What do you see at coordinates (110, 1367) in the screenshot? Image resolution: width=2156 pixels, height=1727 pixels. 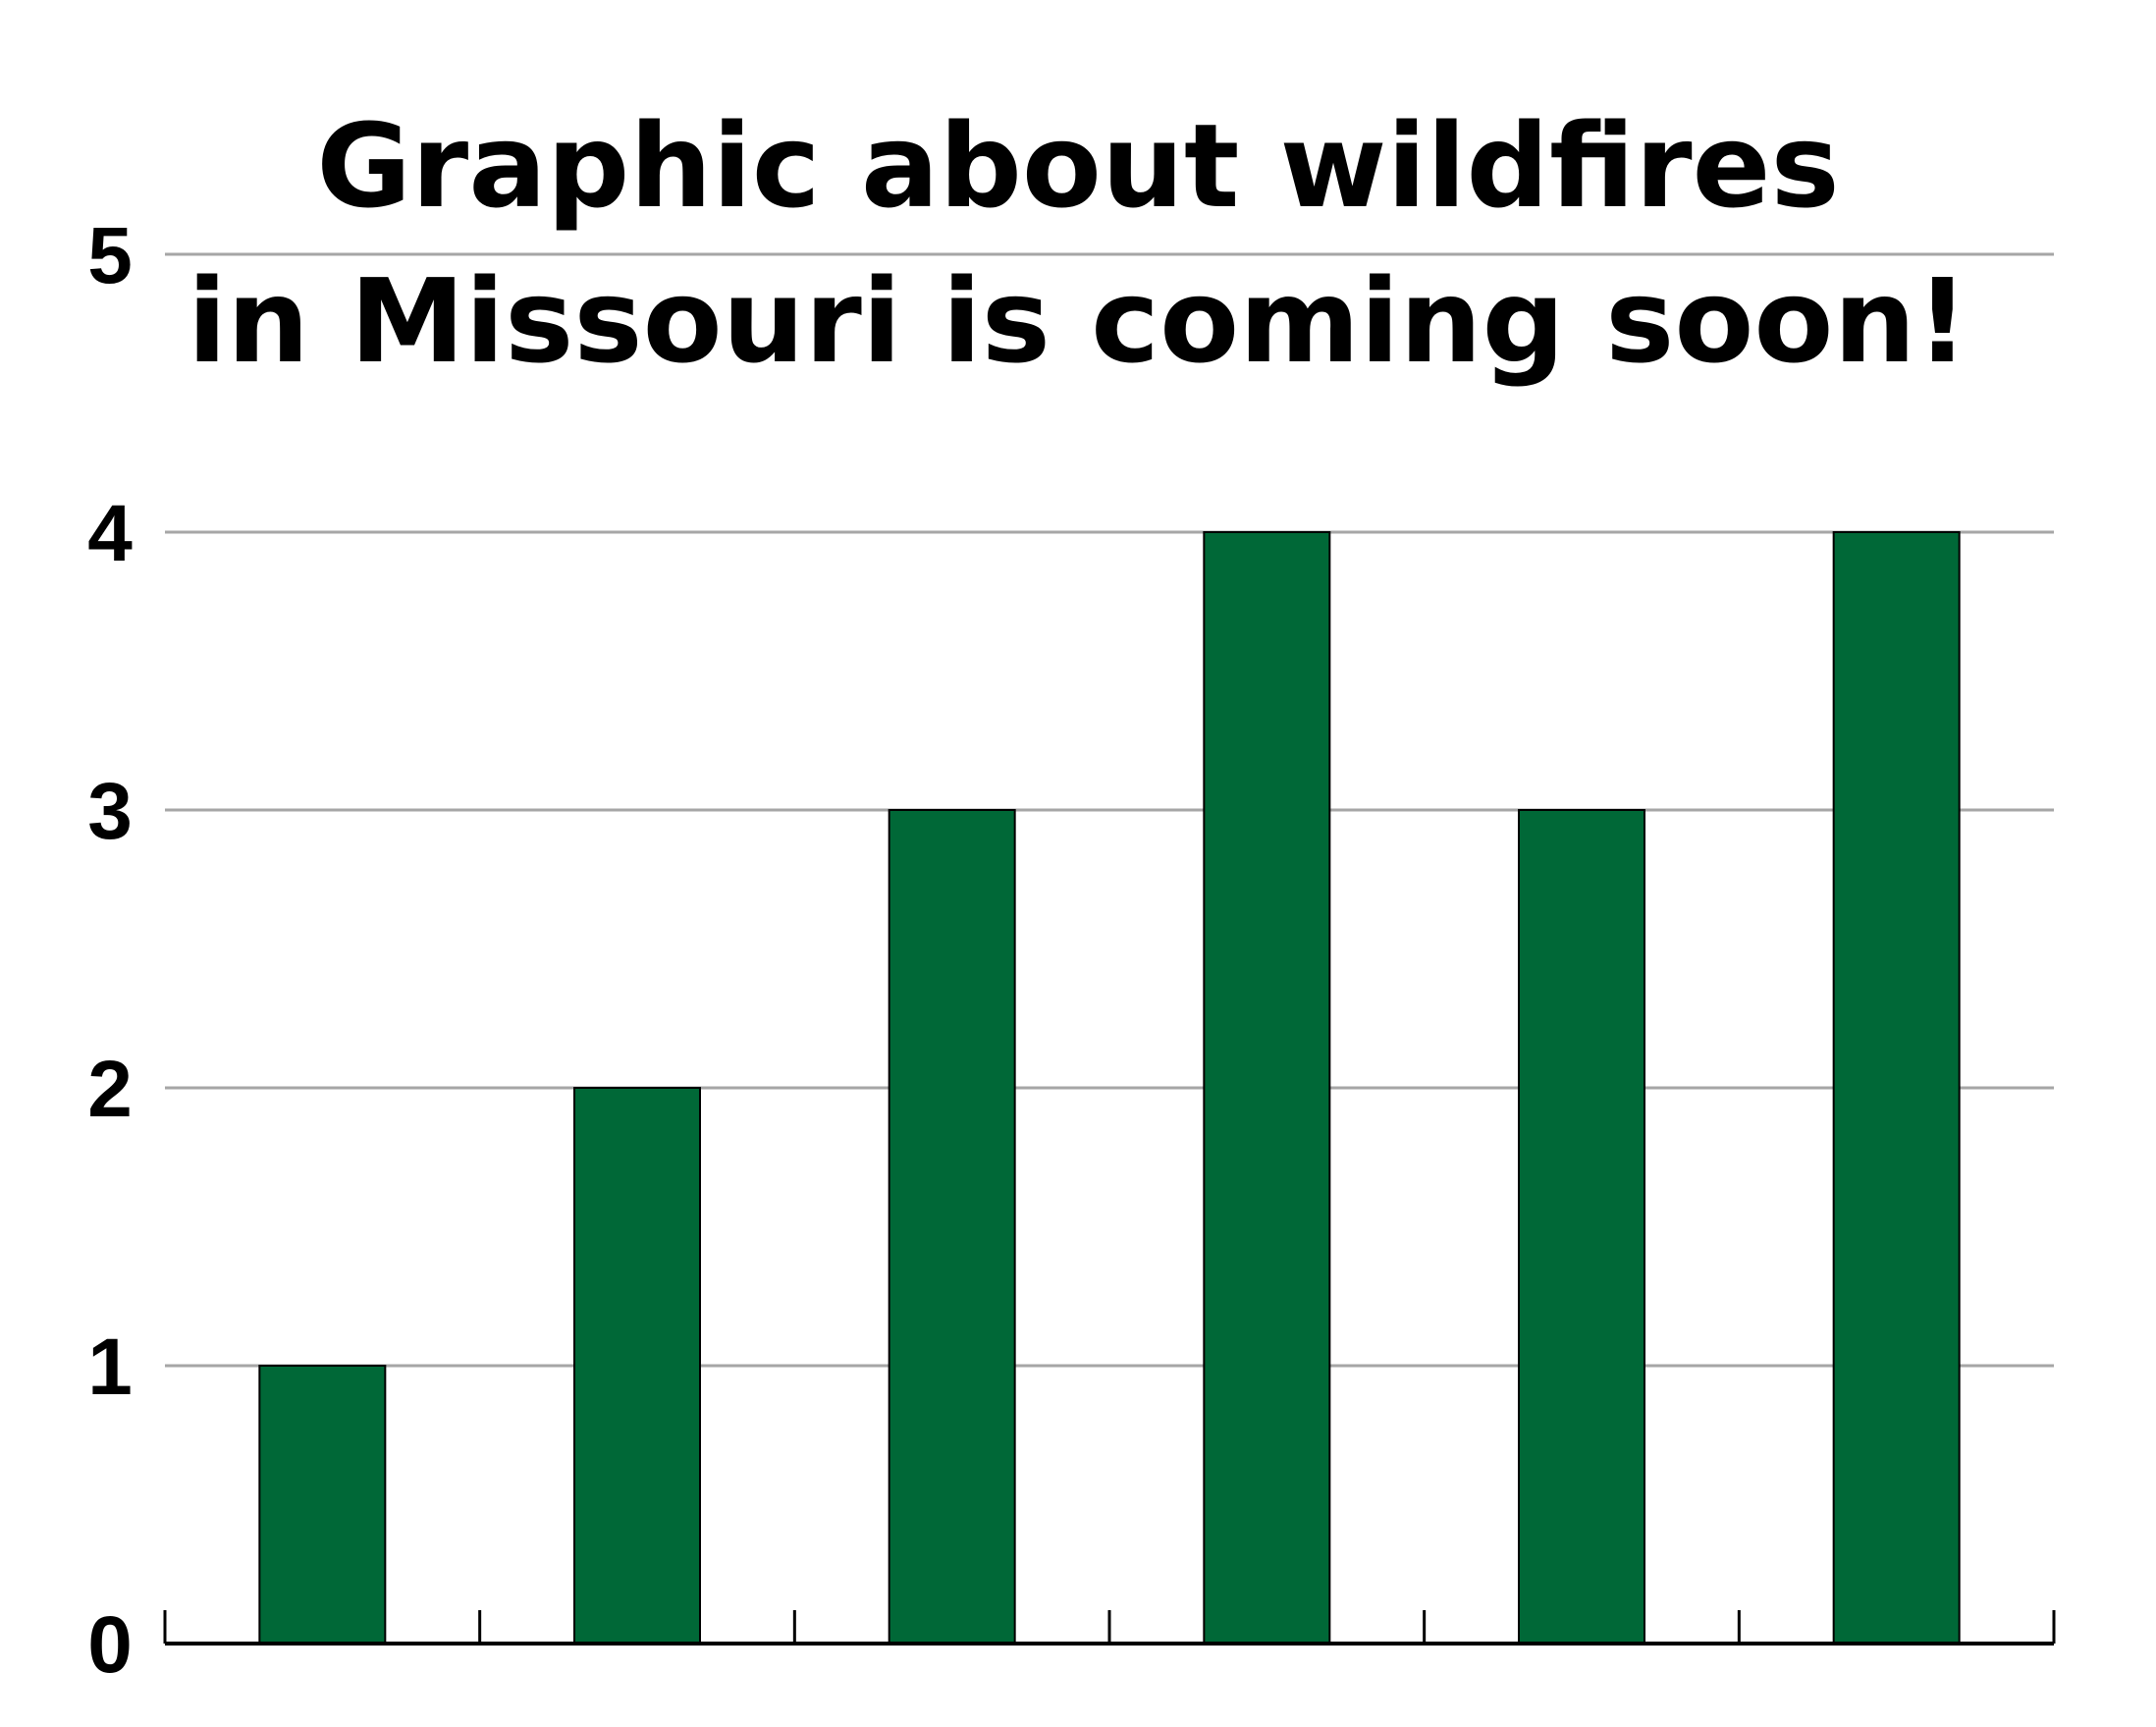 I see `y-tick-label-1: 1` at bounding box center [110, 1367].